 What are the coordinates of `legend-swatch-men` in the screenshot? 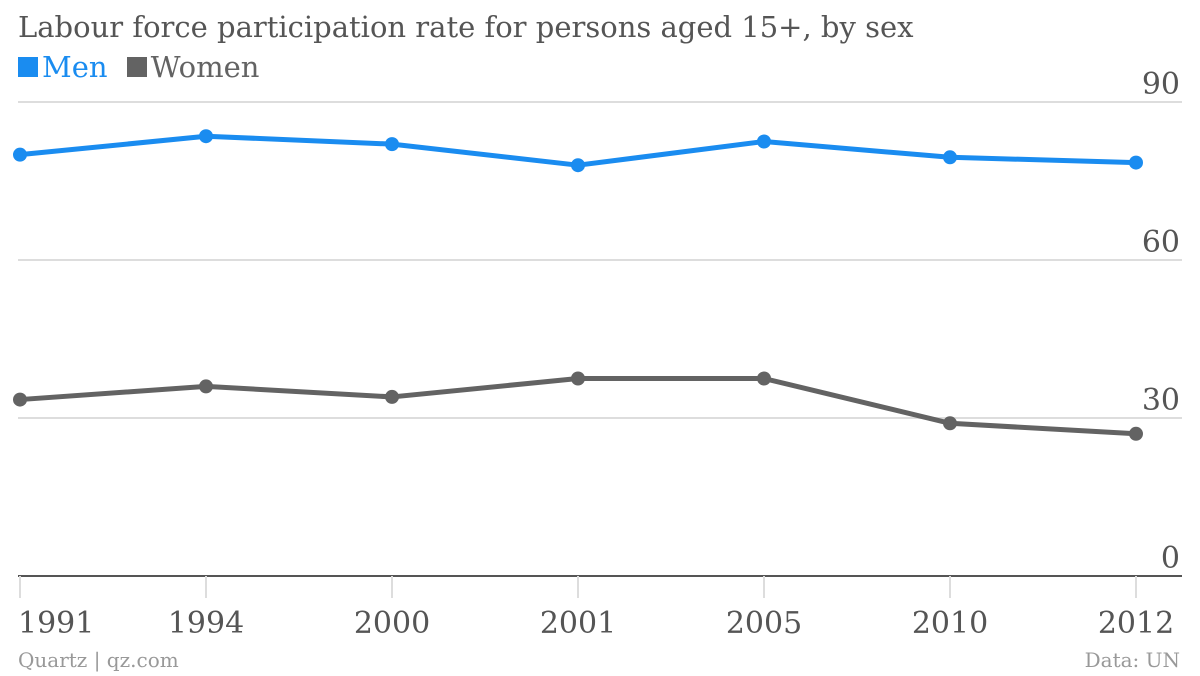 It's located at (28, 67).